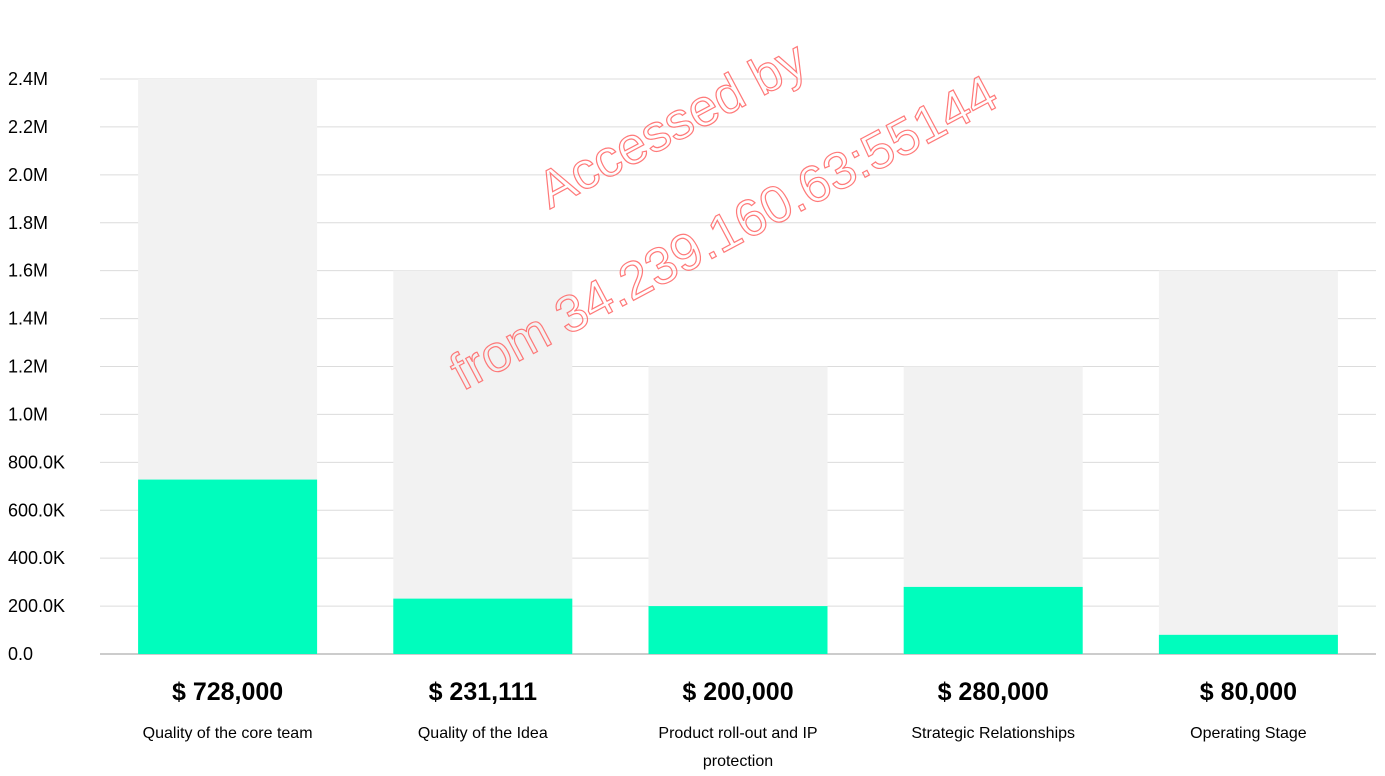 The height and width of the screenshot is (776, 1385). Describe the element at coordinates (483, 733) in the screenshot. I see `category-label: Quality of the Idea` at that location.